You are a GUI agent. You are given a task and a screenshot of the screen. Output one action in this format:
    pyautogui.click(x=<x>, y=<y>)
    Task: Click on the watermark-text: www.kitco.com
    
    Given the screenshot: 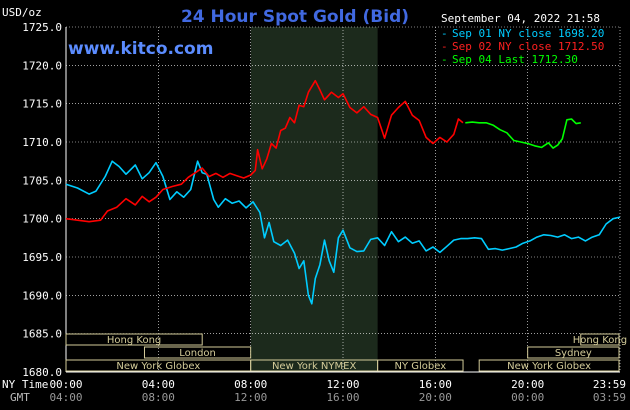 What is the action you would take?
    pyautogui.click(x=140, y=49)
    